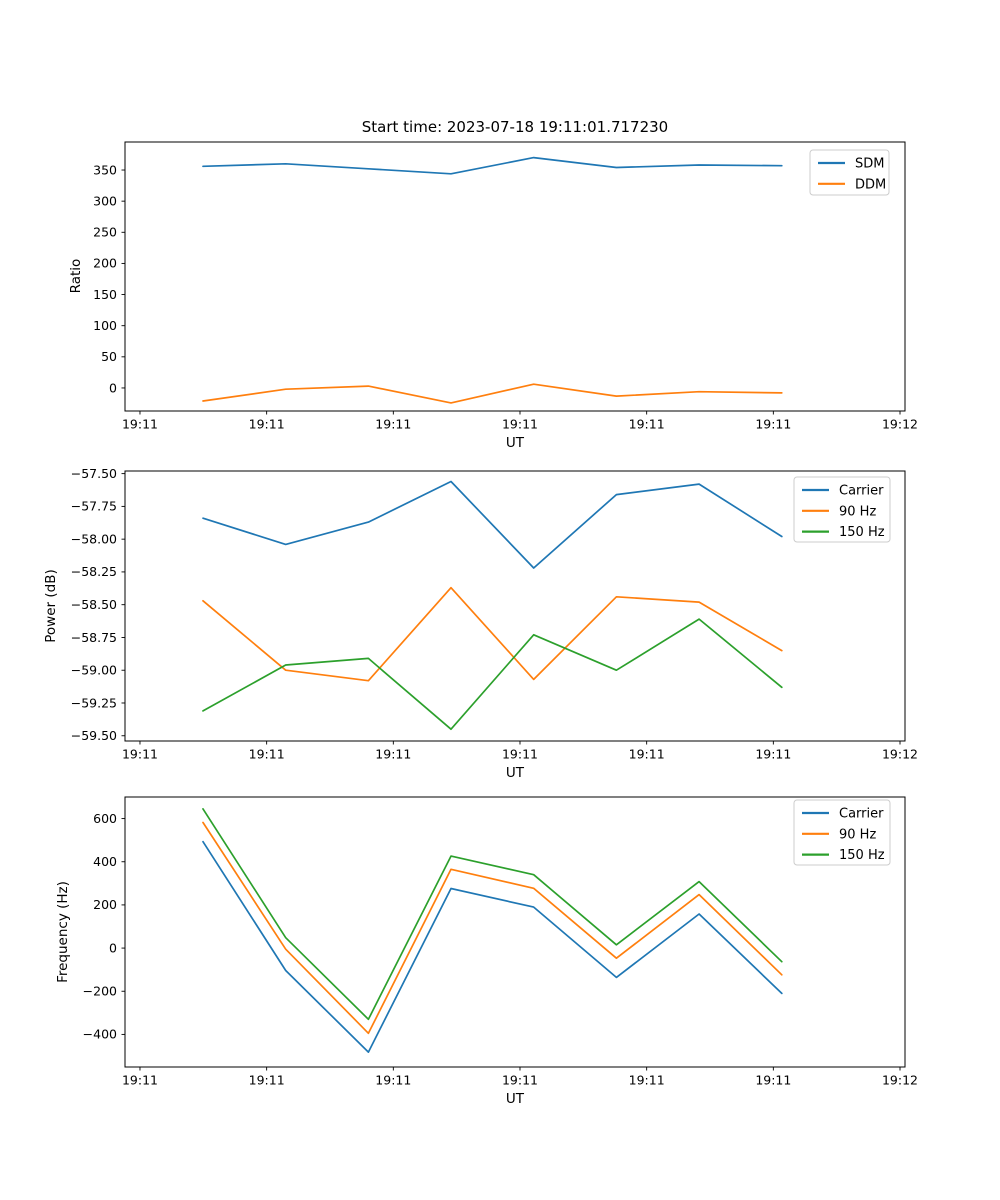 This screenshot has height=1200, width=1000. Describe the element at coordinates (857, 511) in the screenshot. I see `legend-label-1-90-hz: 90 Hz` at that location.